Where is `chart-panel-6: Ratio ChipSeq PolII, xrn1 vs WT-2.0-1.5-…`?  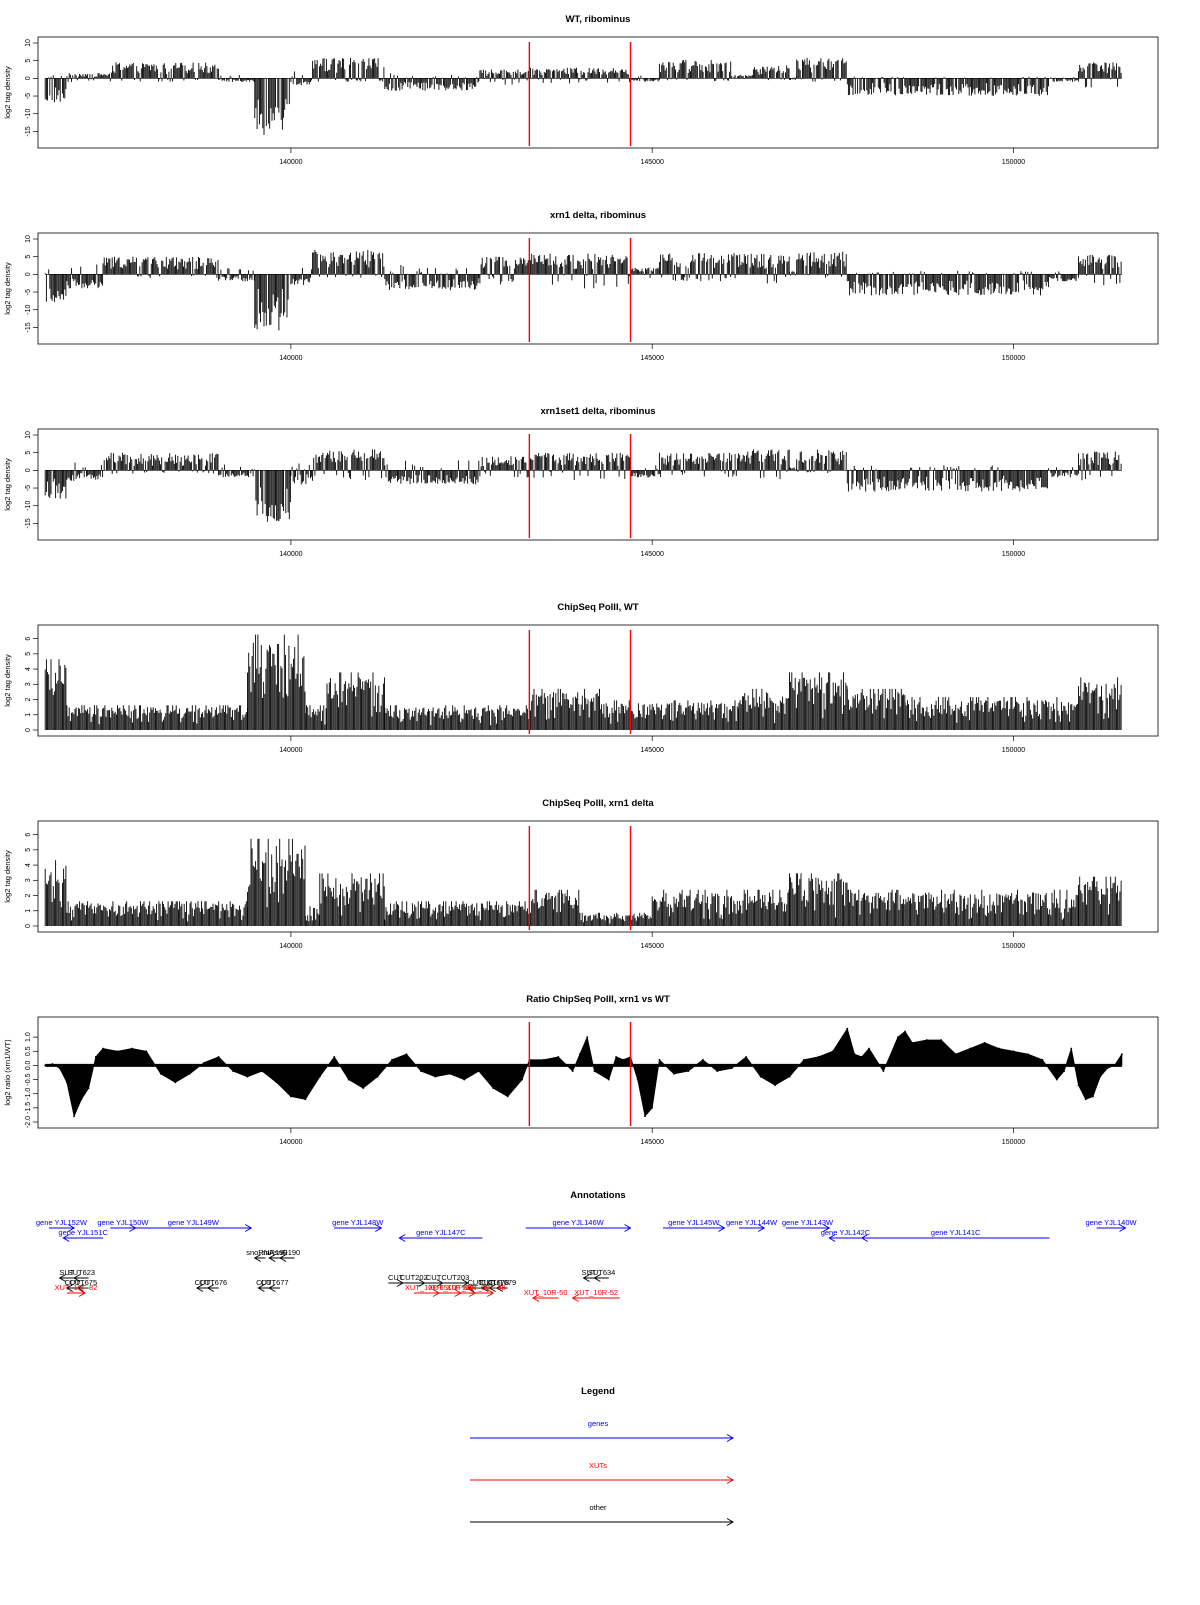 chart-panel-6: Ratio ChipSeq PolII, xrn1 vs WT-2.0-1.5-… is located at coordinates (580, 1070).